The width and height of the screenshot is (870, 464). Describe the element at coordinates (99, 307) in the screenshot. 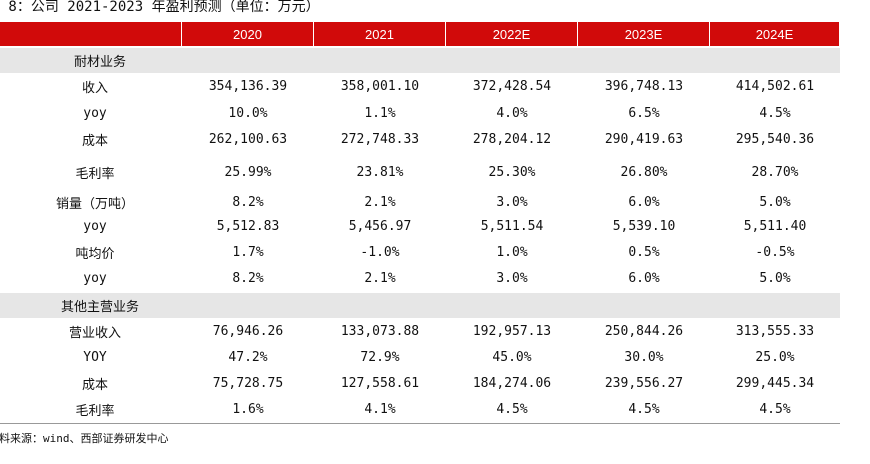

I see `section-title: 其他主营业务` at that location.